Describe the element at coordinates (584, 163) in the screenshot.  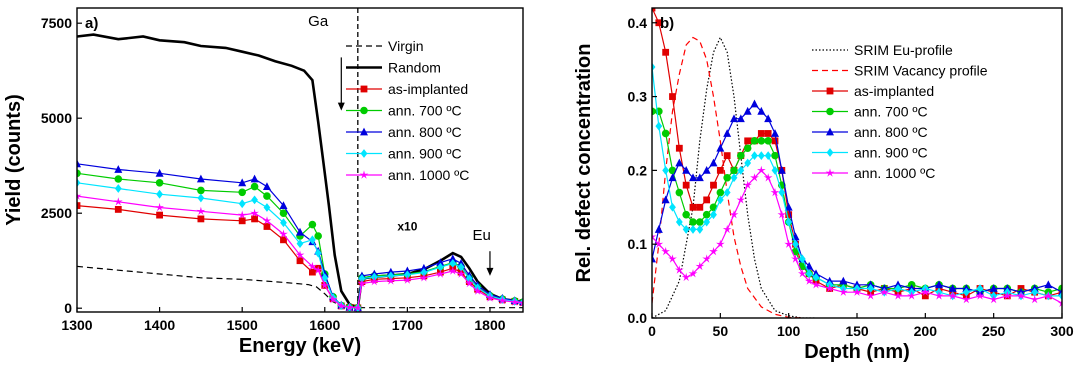
I see `y-axis-label: Rel. defect concentration` at that location.